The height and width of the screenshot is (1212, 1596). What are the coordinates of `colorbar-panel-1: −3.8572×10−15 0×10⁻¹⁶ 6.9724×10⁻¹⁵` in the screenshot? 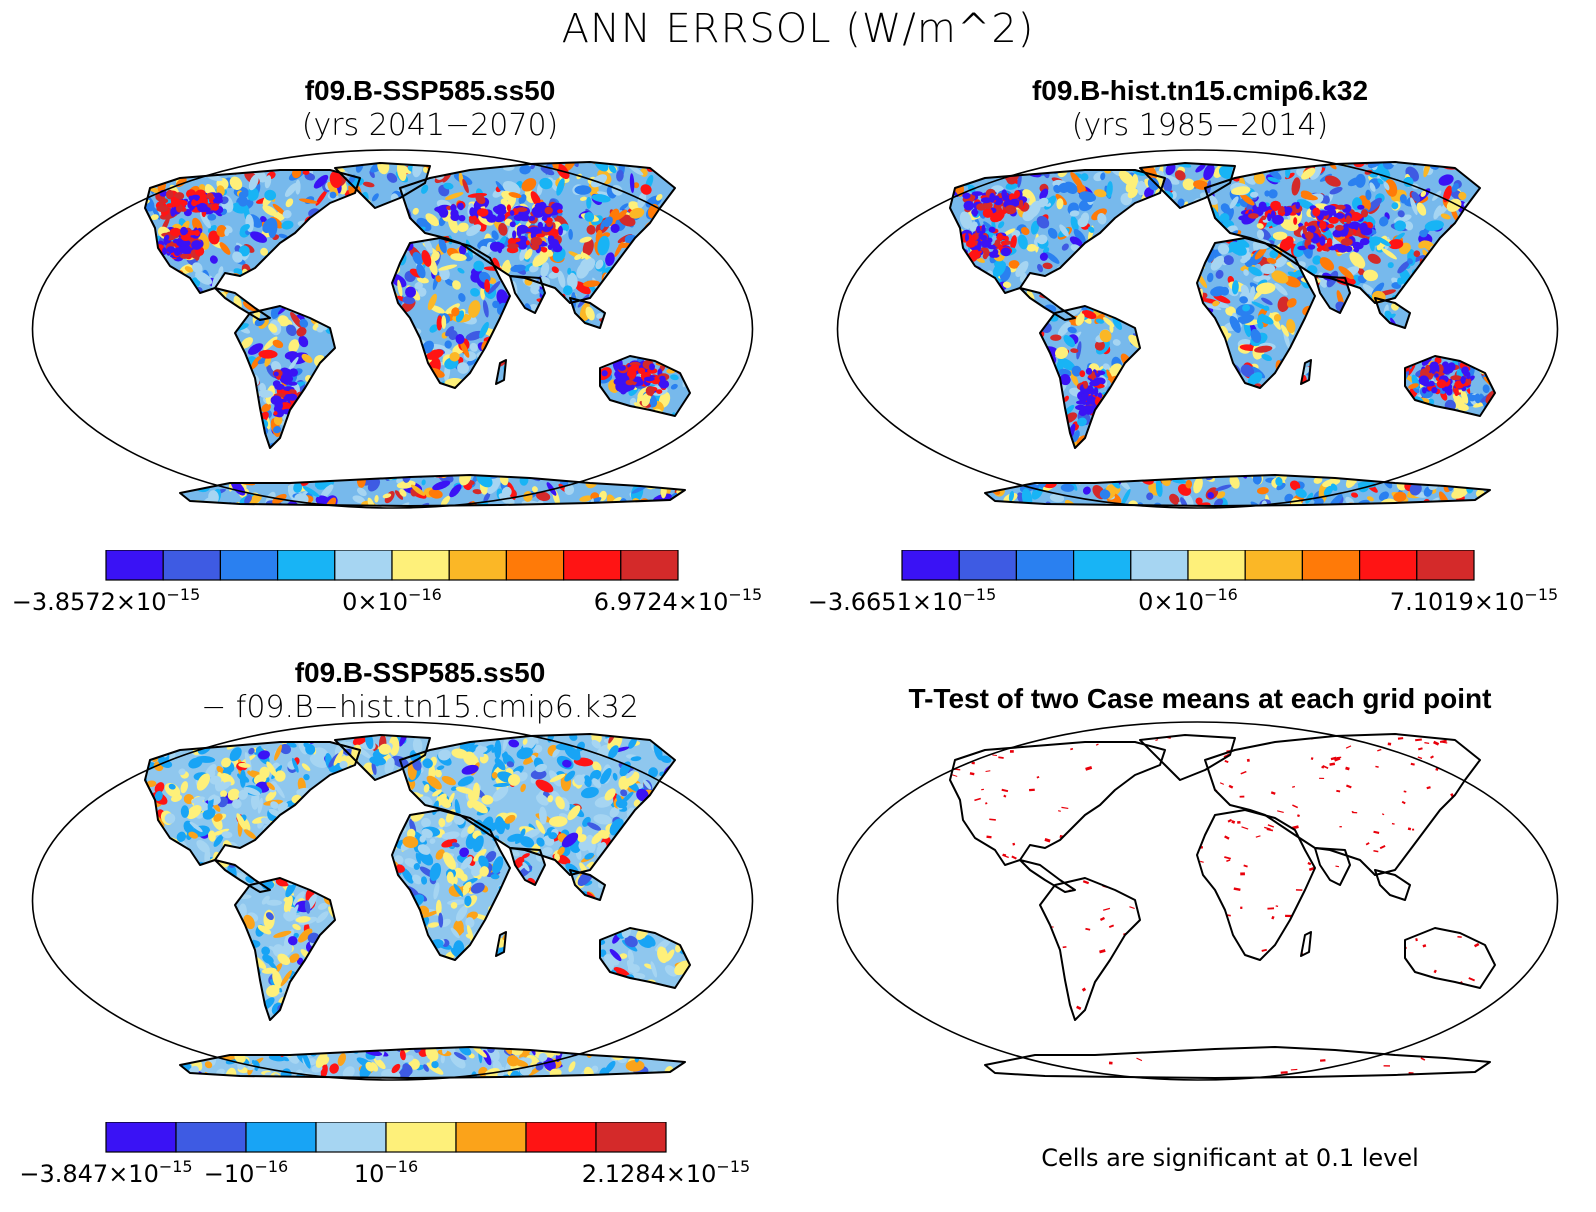 It's located at (387, 583).